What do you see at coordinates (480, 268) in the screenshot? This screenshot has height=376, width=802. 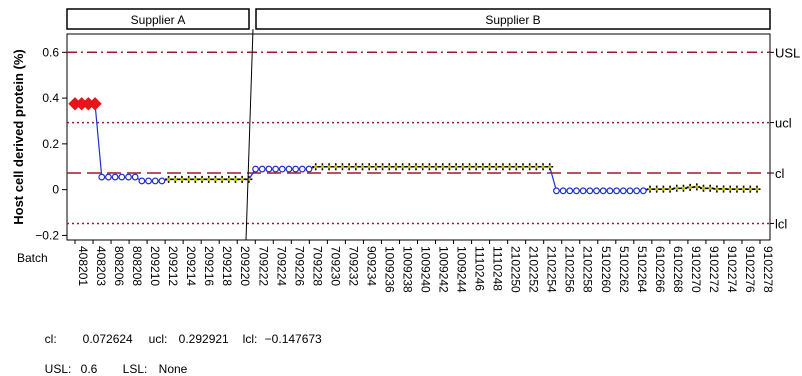 I see `x-tick-label: 1110246` at bounding box center [480, 268].